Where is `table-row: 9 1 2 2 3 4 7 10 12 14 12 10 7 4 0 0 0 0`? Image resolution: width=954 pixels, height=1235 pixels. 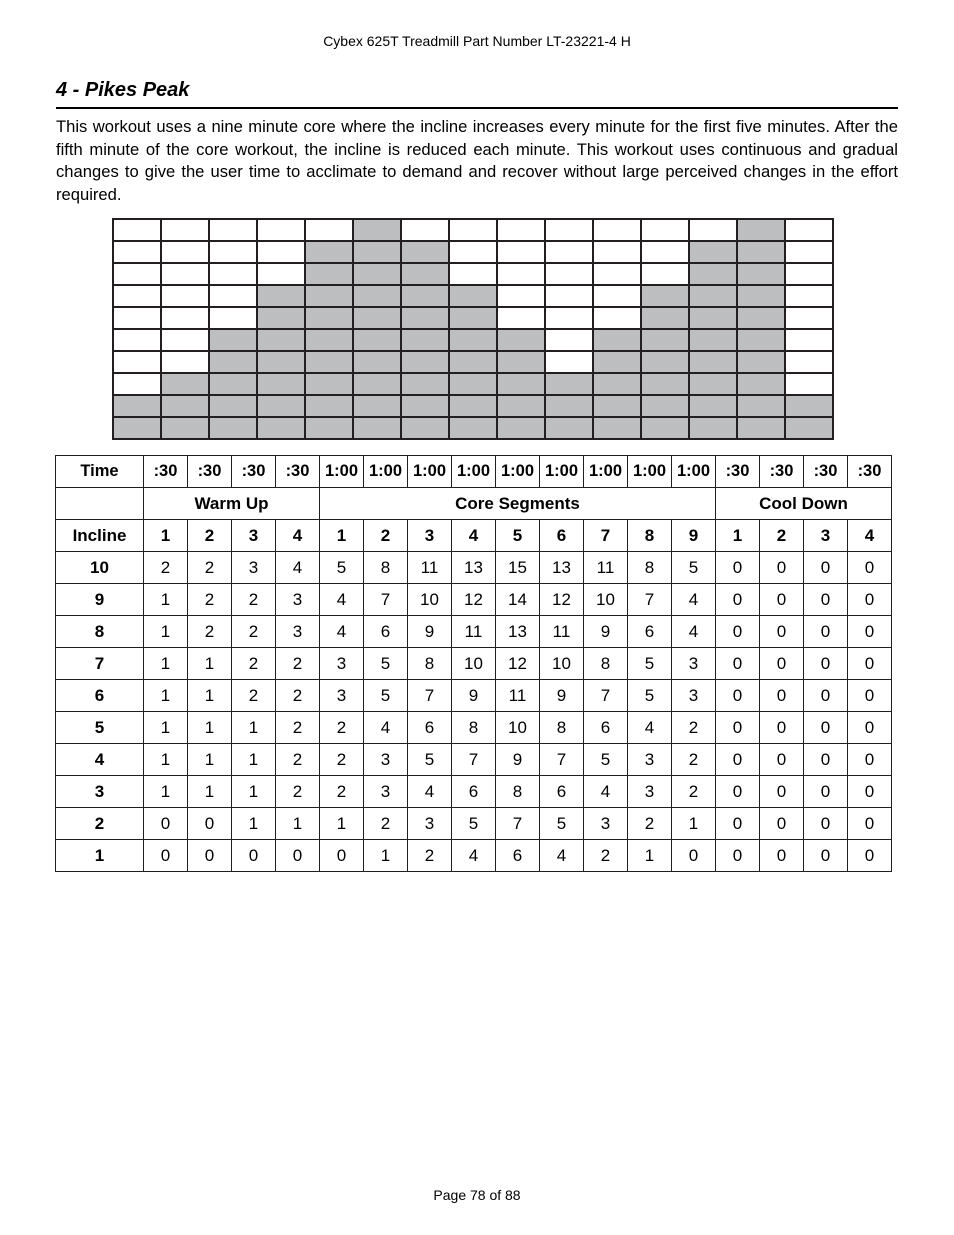
table-row: 9 1 2 2 3 4 7 10 12 14 12 10 7 4 0 0 0 0 is located at coordinates (473, 599).